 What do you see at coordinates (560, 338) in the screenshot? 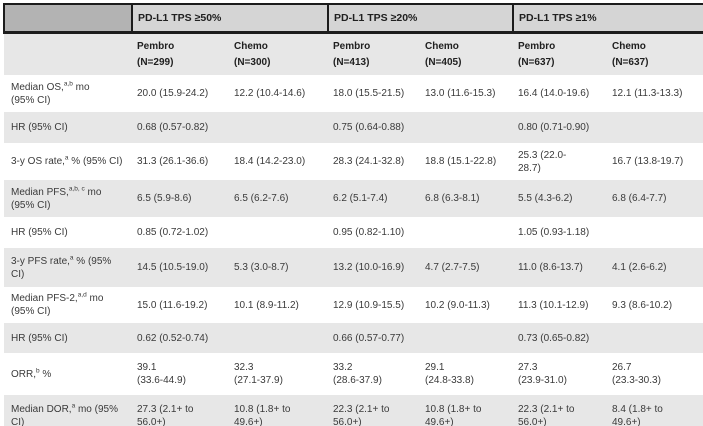
I see `value-cell: 0.73 (0.65-0.82)` at bounding box center [560, 338].